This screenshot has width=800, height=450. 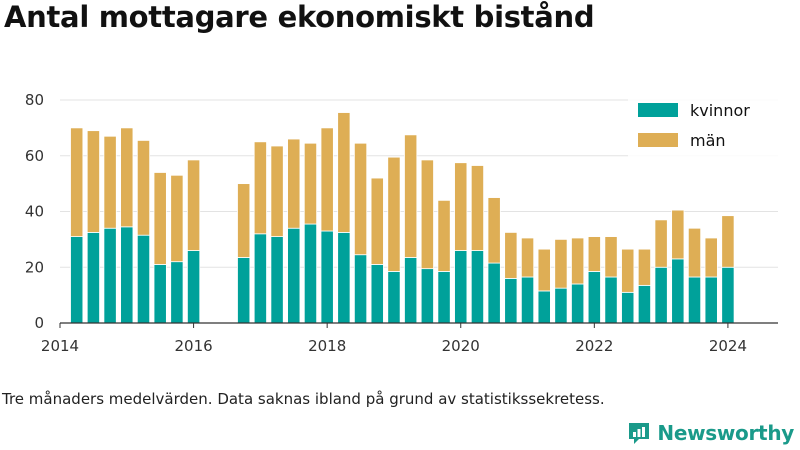 I want to click on brand-logo: Newsworthy, so click(x=710, y=433).